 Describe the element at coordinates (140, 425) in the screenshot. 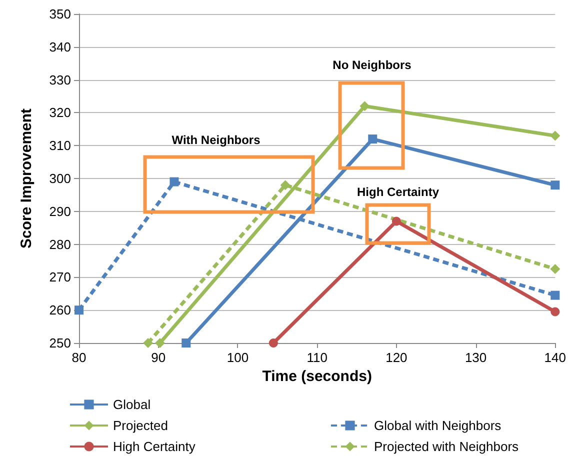

I see `legend-label: Projected` at that location.